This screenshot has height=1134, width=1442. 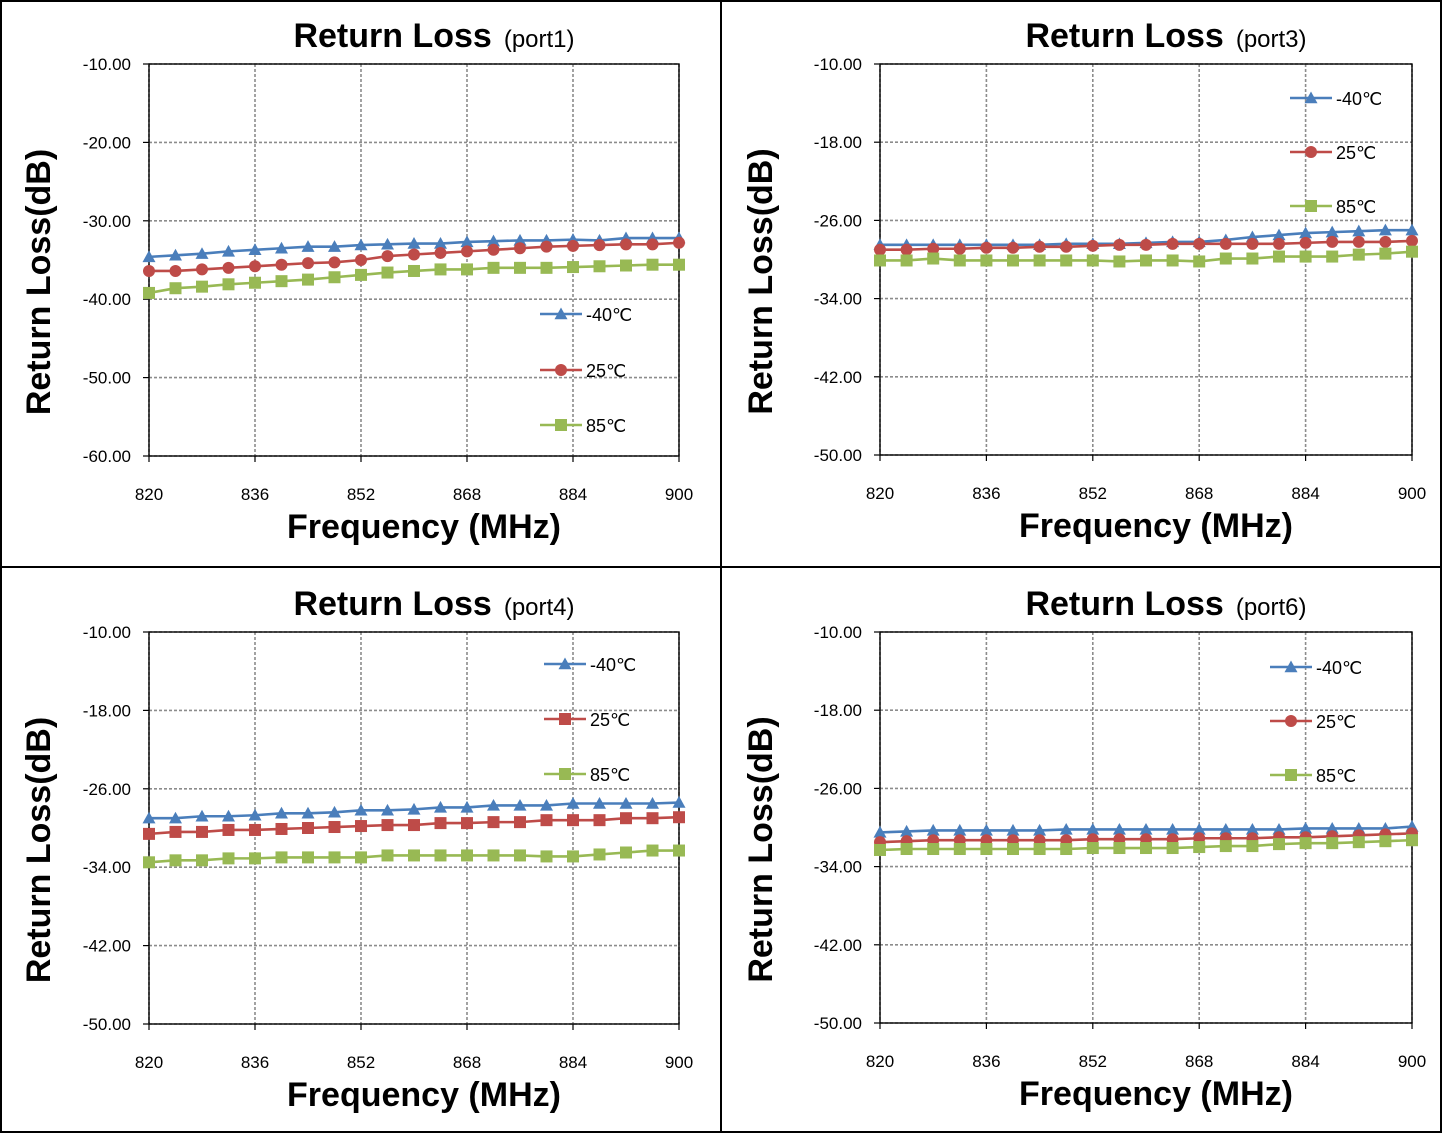 I want to click on y-tick-label: -18.00, so click(x=838, y=142).